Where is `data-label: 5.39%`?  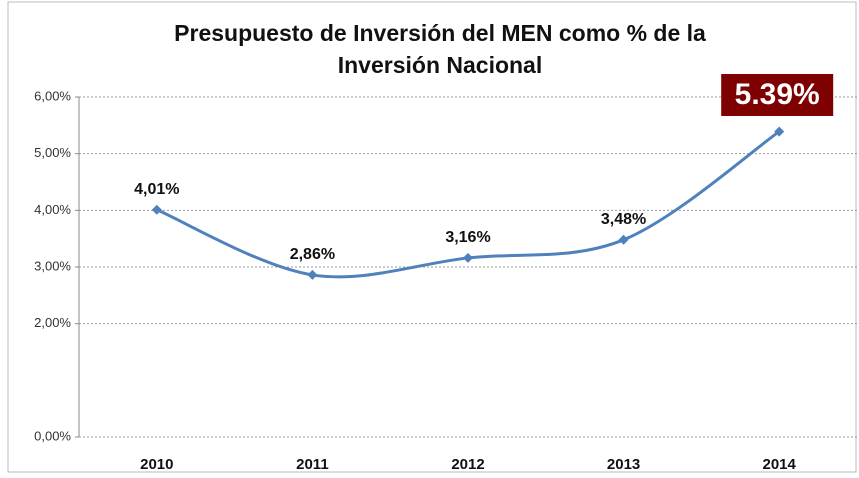
data-label: 5.39% is located at coordinates (777, 94).